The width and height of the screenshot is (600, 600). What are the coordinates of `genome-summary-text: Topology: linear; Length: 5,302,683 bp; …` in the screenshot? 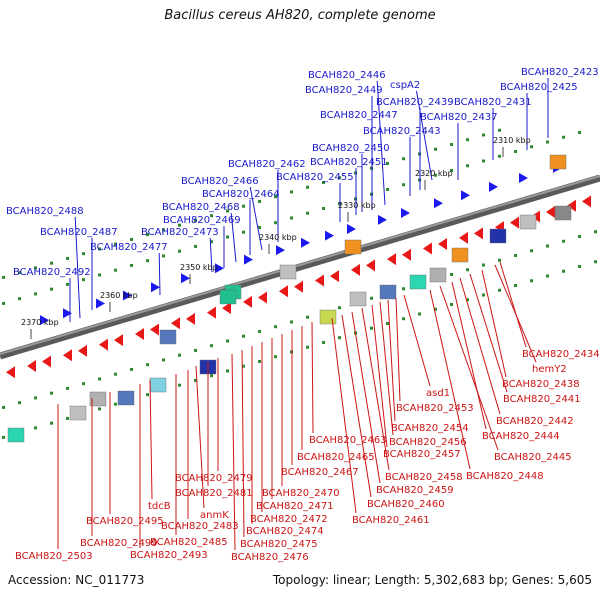 It's located at (432, 580).